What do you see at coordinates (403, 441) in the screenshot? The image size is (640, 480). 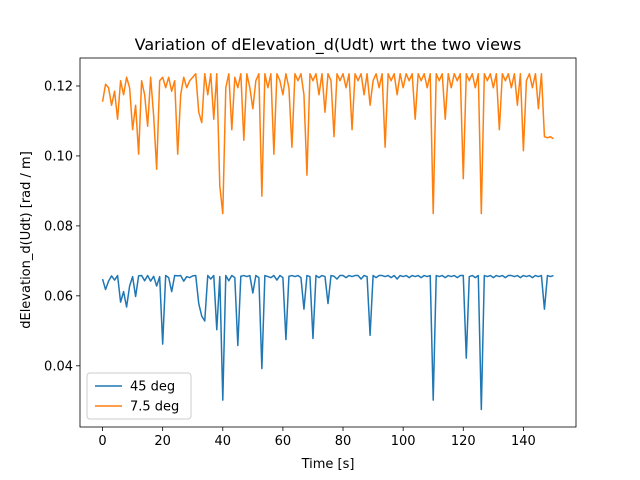 I see `x-tick-label: 100` at bounding box center [403, 441].